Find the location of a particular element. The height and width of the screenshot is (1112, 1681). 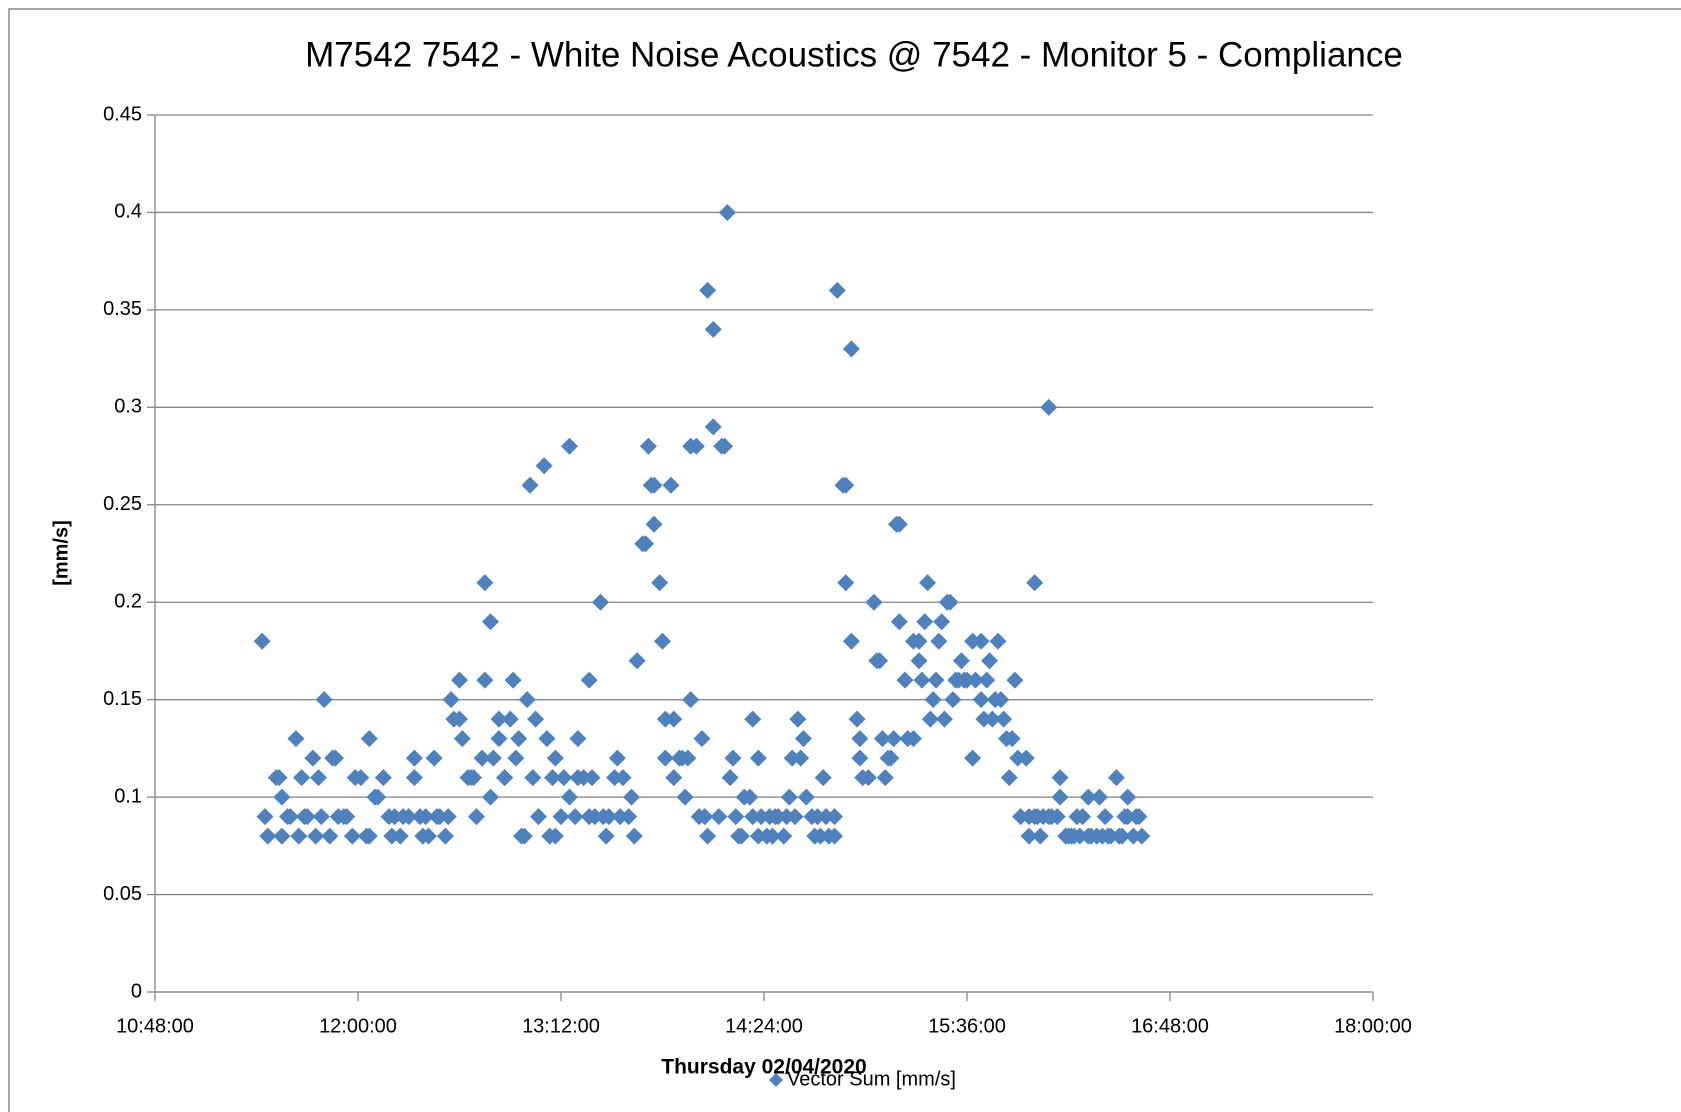

legend-marker is located at coordinates (776, 1080).